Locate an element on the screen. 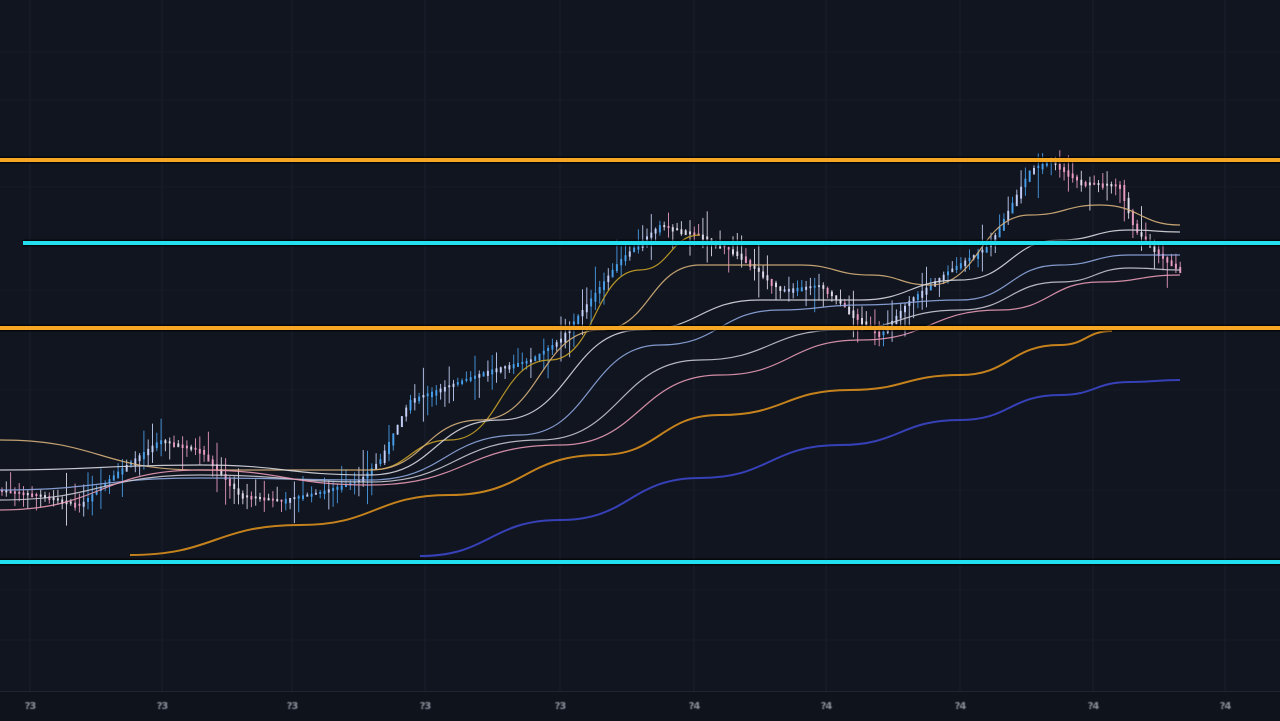 The image size is (1280, 721). x-axis: ?3 ?3 ?3 ?3 ?3 ?4 ?4 ?4 ?4 ?4 is located at coordinates (640, 706).